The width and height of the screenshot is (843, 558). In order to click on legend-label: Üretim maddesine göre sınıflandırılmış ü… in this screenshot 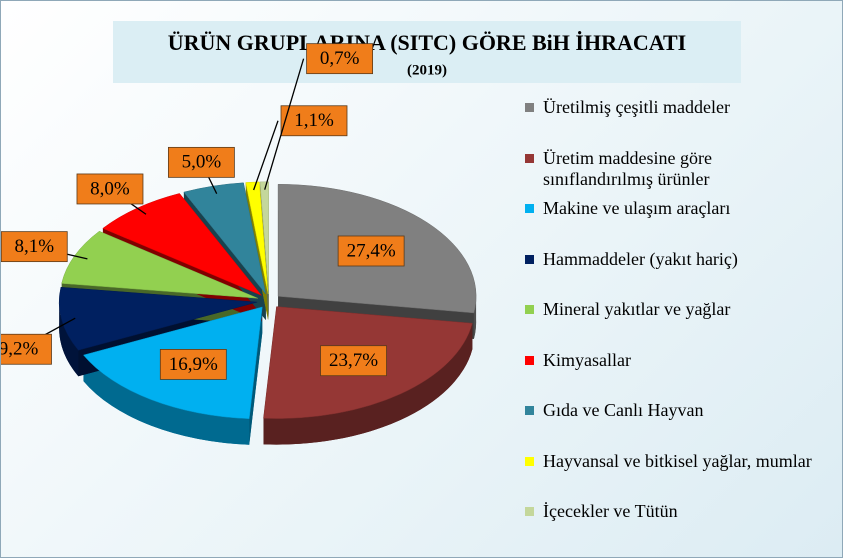, I will do `click(627, 168)`.